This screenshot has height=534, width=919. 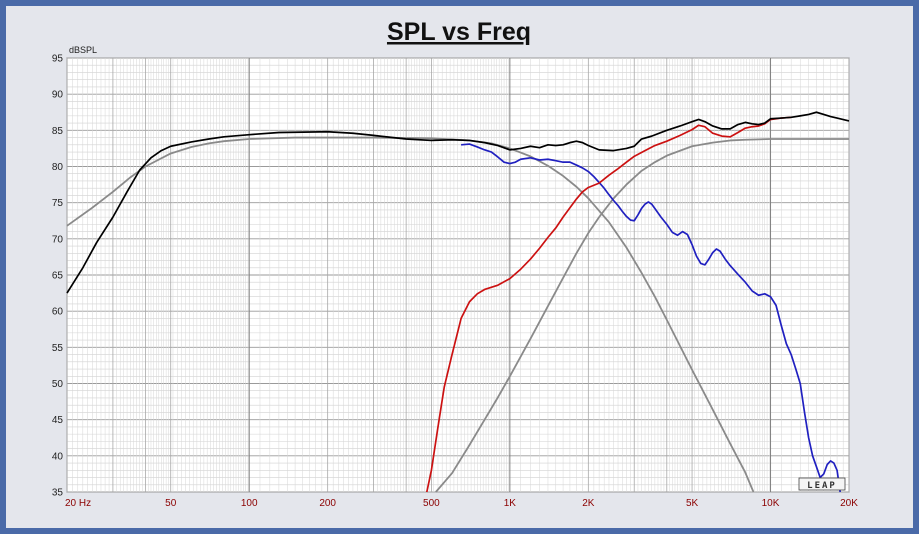 I want to click on leap-logo: LEAP, so click(x=822, y=484).